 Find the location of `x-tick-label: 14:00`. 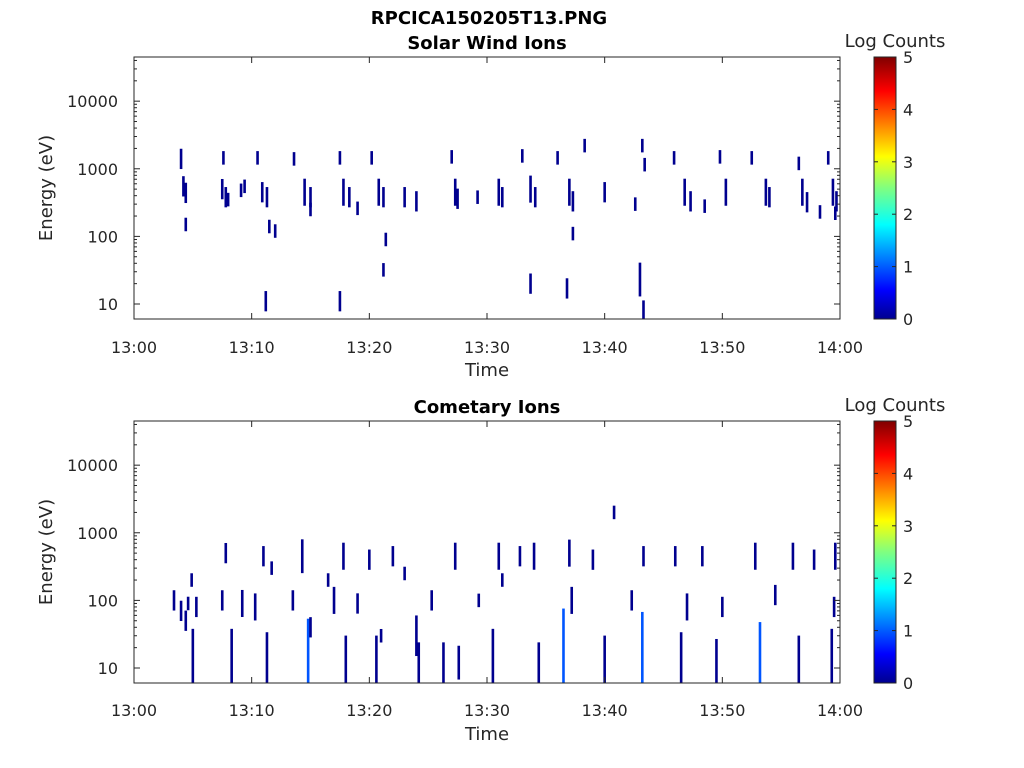

x-tick-label: 14:00 is located at coordinates (840, 347).